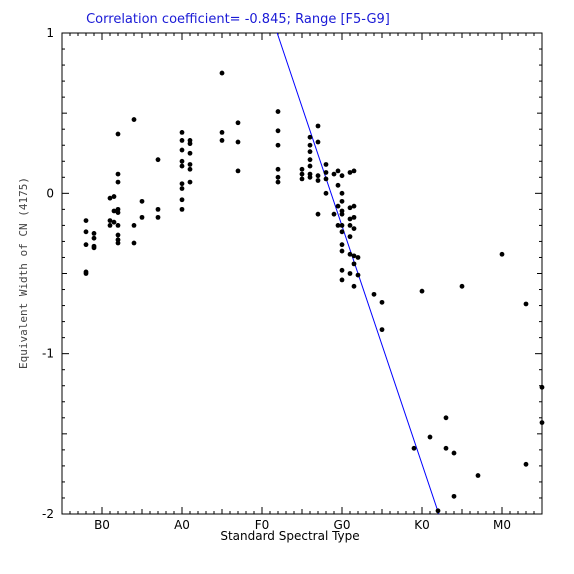 The height and width of the screenshot is (574, 574). I want to click on x-tick-label: K0, so click(422, 525).